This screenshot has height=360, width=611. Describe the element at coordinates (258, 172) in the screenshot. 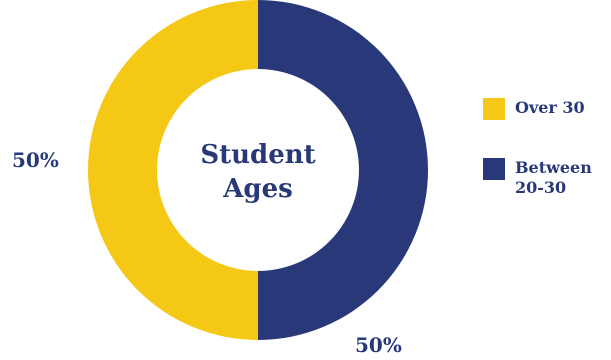

I see `chart-title: Student Ages` at that location.